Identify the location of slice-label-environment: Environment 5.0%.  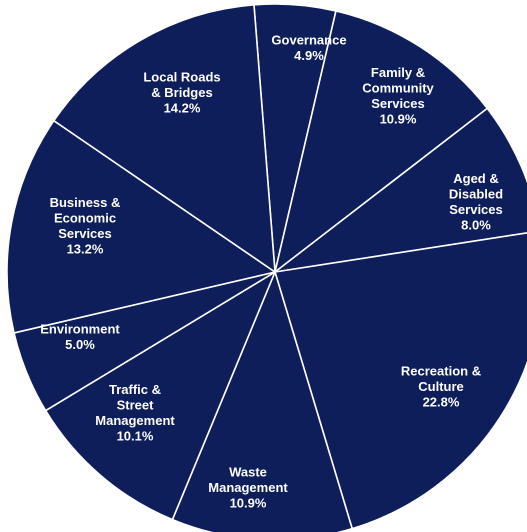
(80, 336).